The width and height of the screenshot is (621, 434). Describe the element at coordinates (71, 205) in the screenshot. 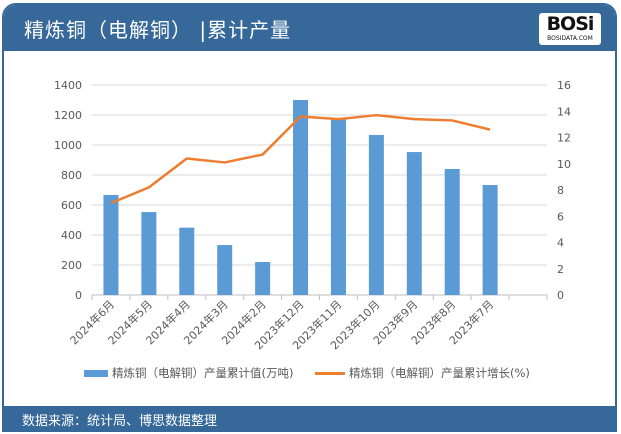

I see `left-axis-tick: 600` at that location.